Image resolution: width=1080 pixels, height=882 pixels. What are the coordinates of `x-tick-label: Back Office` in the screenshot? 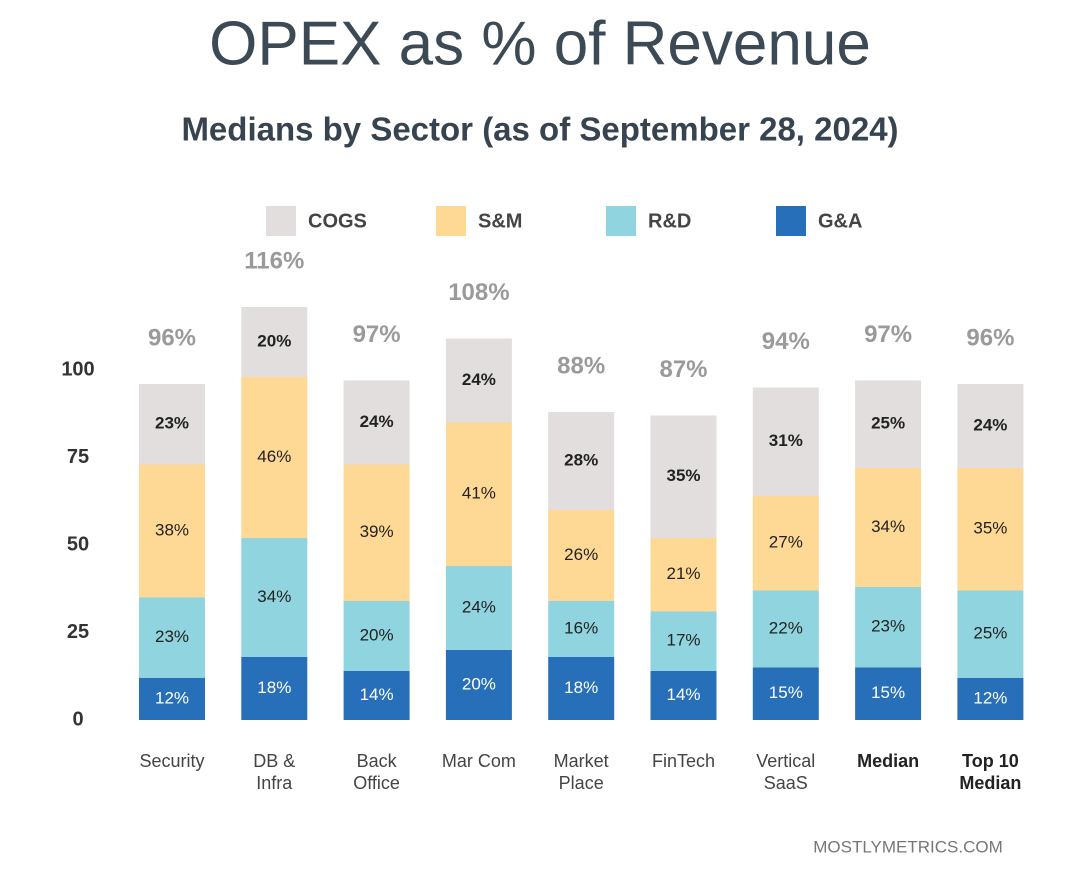 It's located at (376, 772).